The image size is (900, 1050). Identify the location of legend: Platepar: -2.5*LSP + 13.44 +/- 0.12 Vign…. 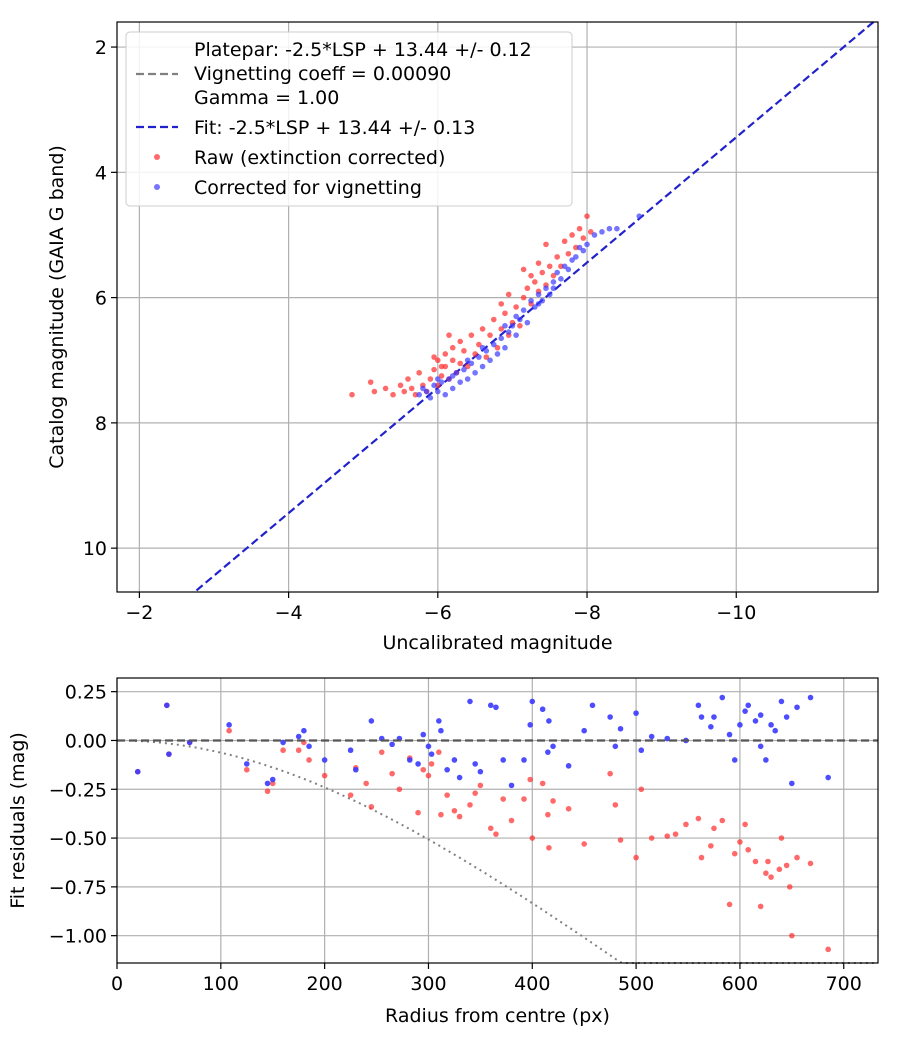
(349, 119).